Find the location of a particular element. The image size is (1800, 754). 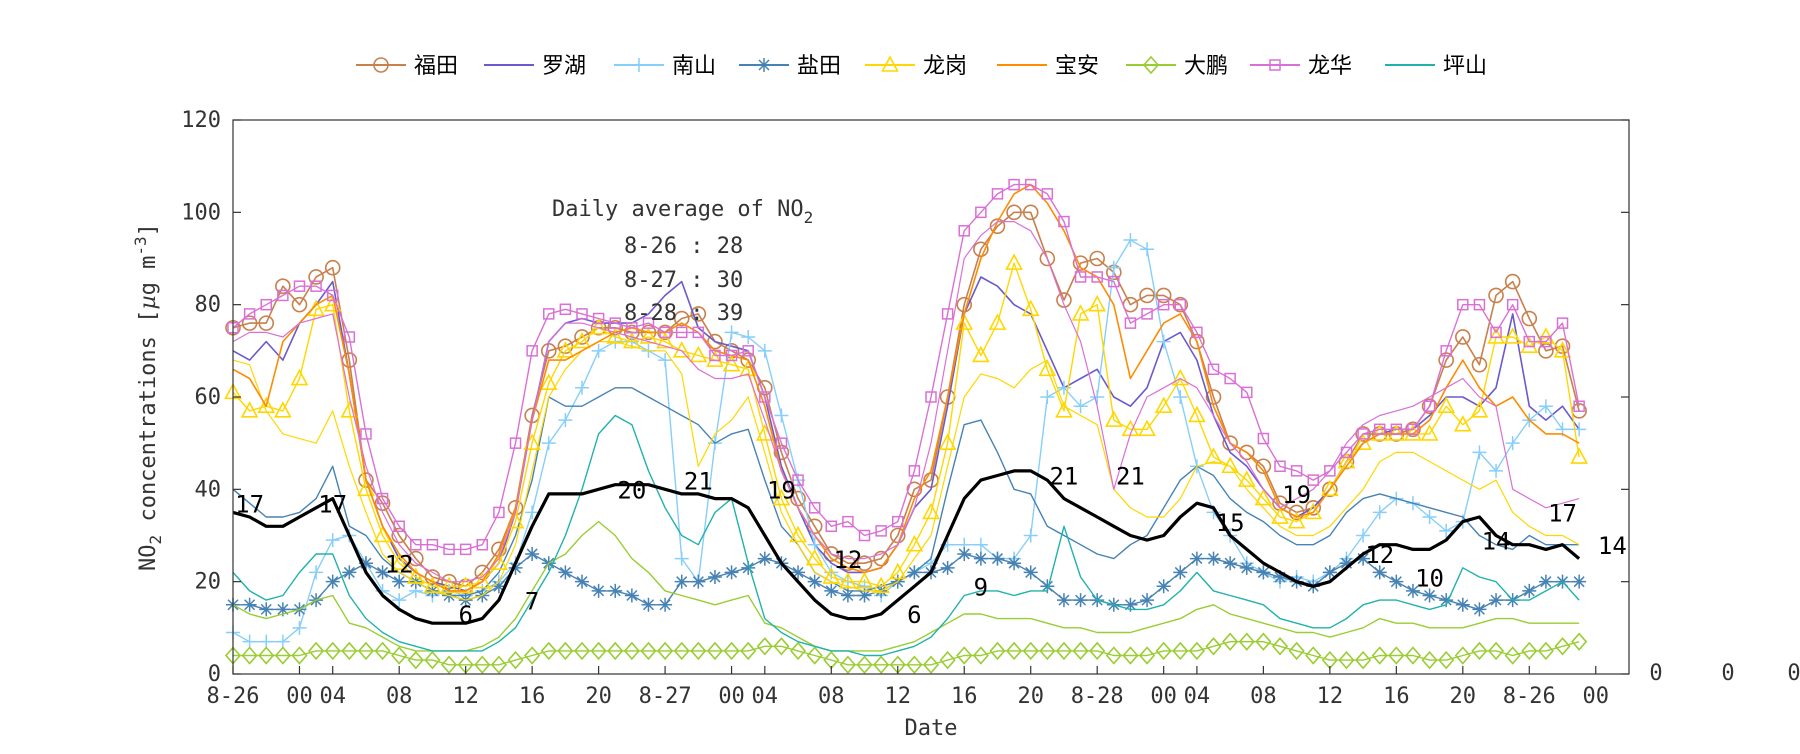

legend-label: 南山 is located at coordinates (694, 66).